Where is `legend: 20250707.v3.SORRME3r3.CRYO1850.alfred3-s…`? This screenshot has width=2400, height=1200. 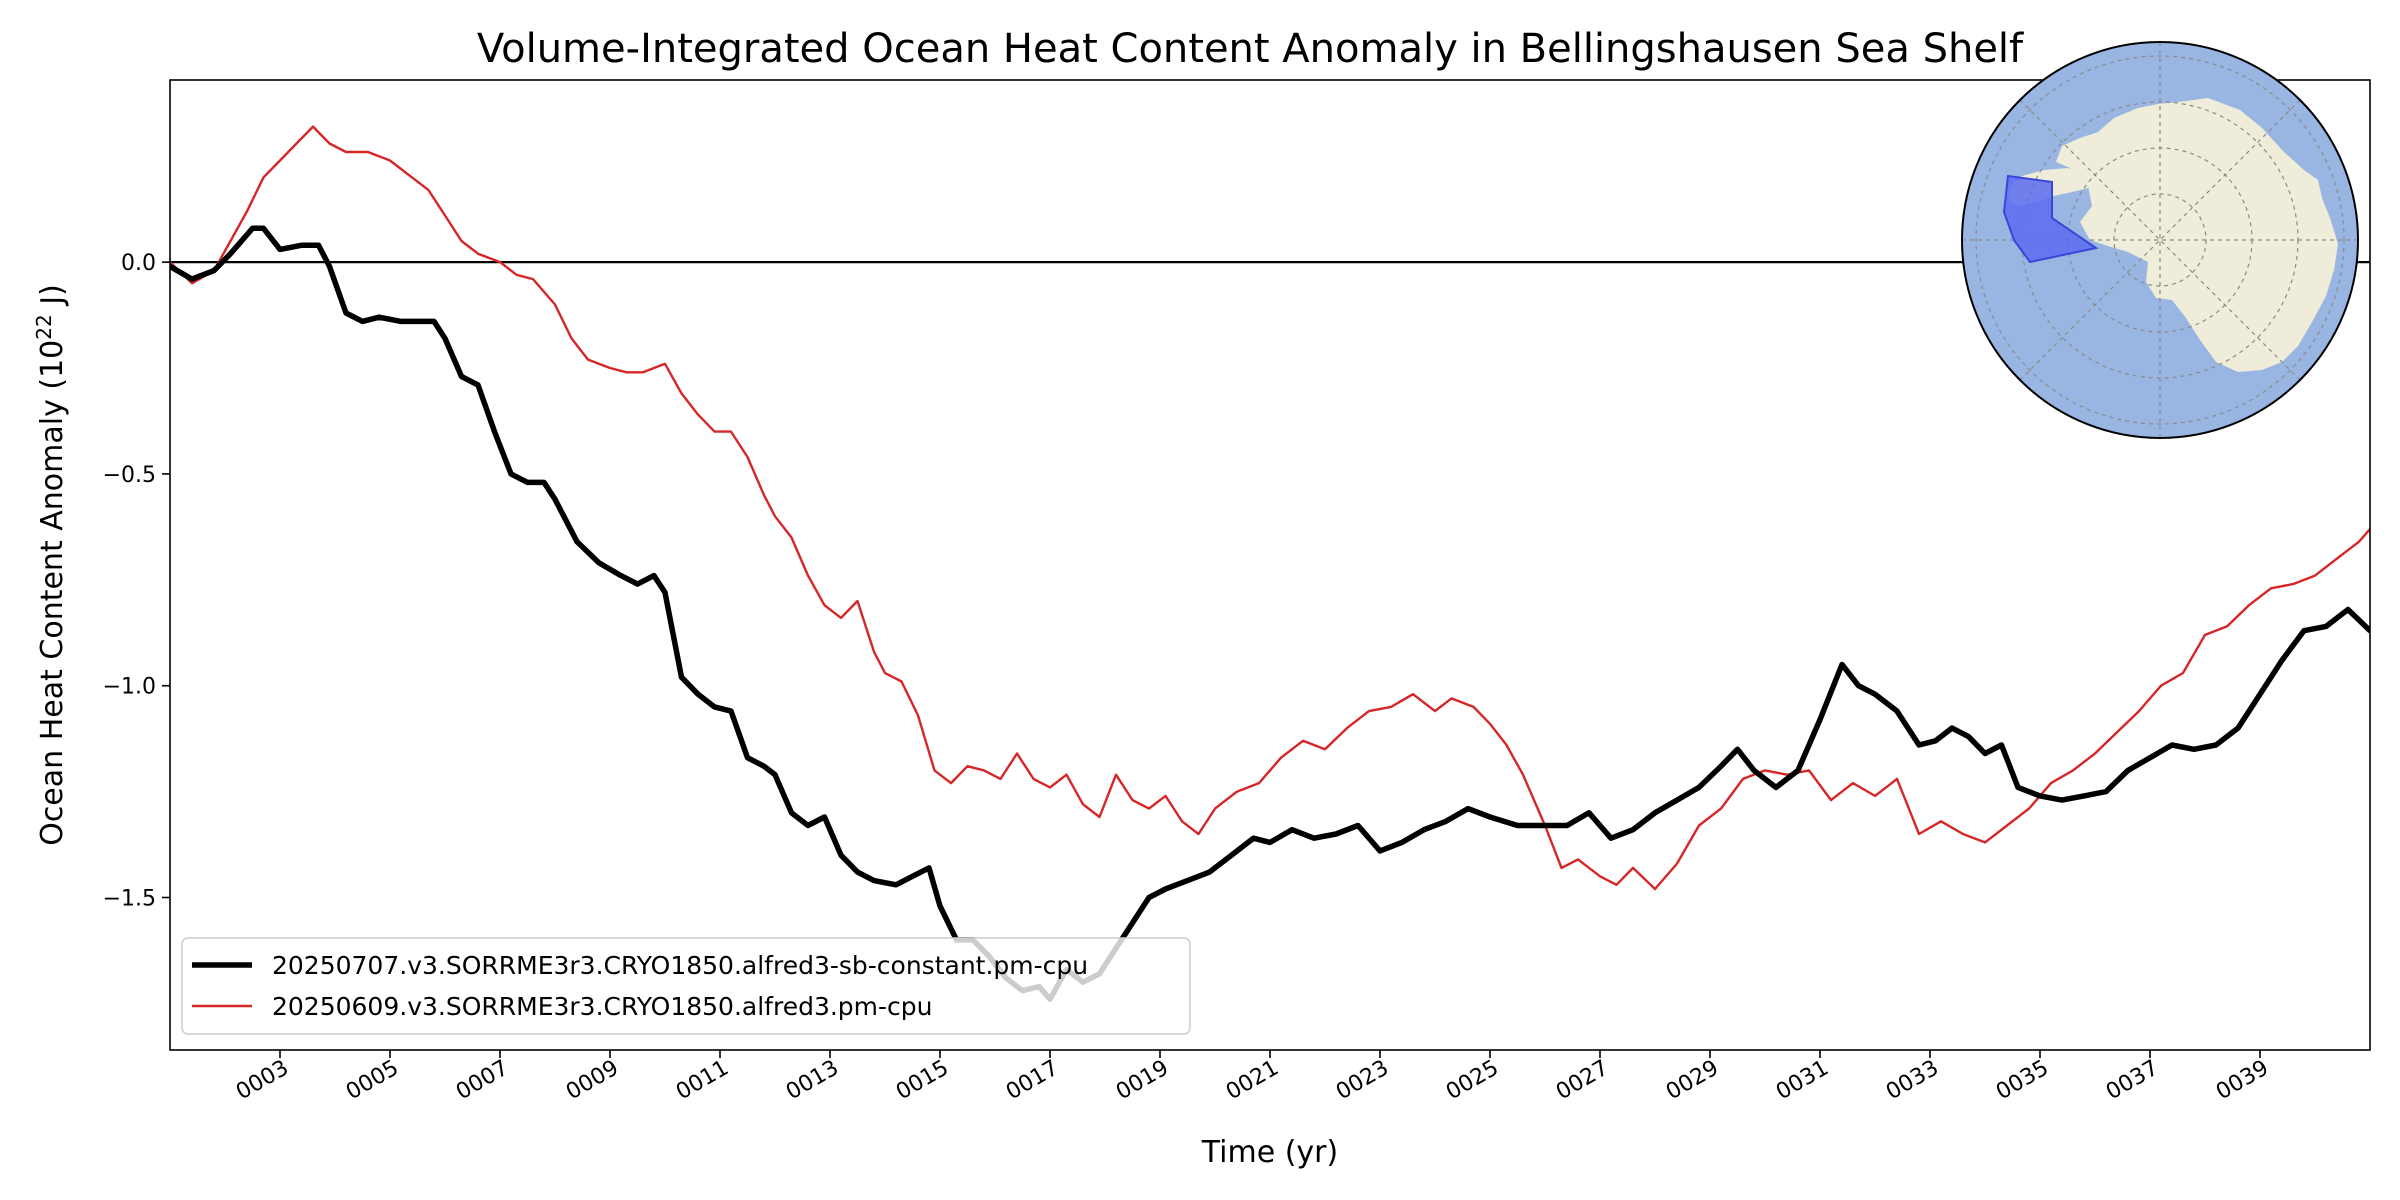 legend: 20250707.v3.SORRME3r3.CRYO1850.alfred3-s… is located at coordinates (686, 986).